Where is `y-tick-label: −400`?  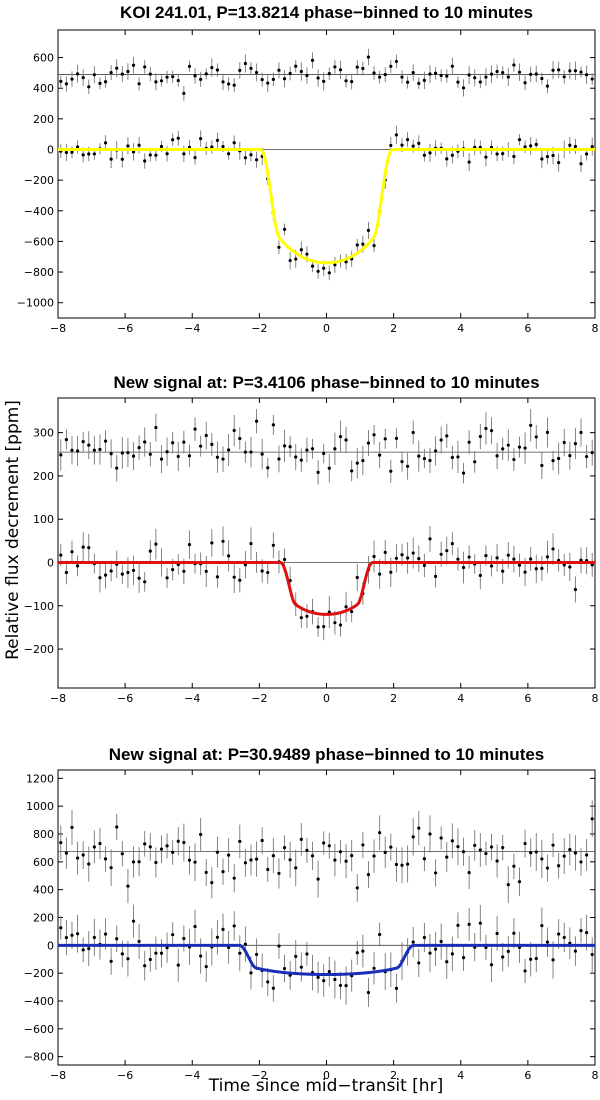
y-tick-label: −400 is located at coordinates (39, 211).